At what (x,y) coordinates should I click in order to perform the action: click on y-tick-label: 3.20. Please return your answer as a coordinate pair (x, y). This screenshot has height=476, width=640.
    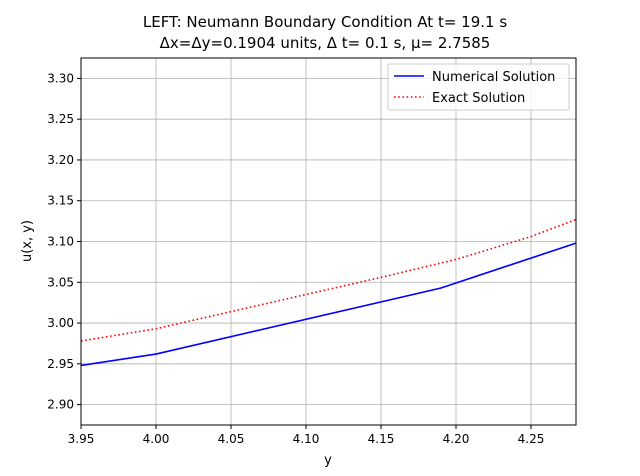
    Looking at the image, I should click on (60, 160).